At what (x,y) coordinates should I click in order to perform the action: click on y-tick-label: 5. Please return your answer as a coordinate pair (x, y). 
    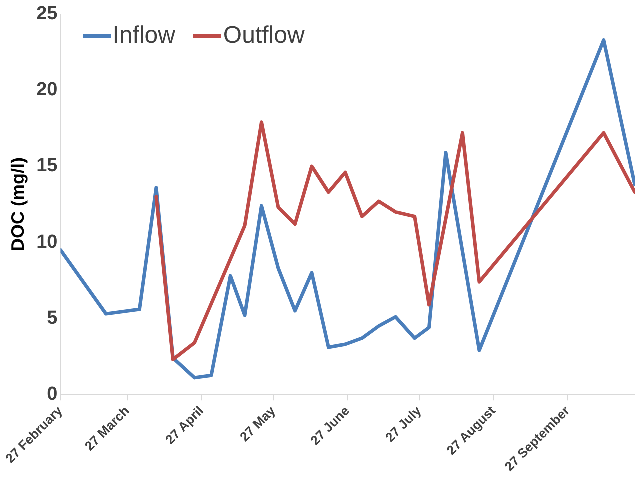
    Looking at the image, I should click on (52, 318).